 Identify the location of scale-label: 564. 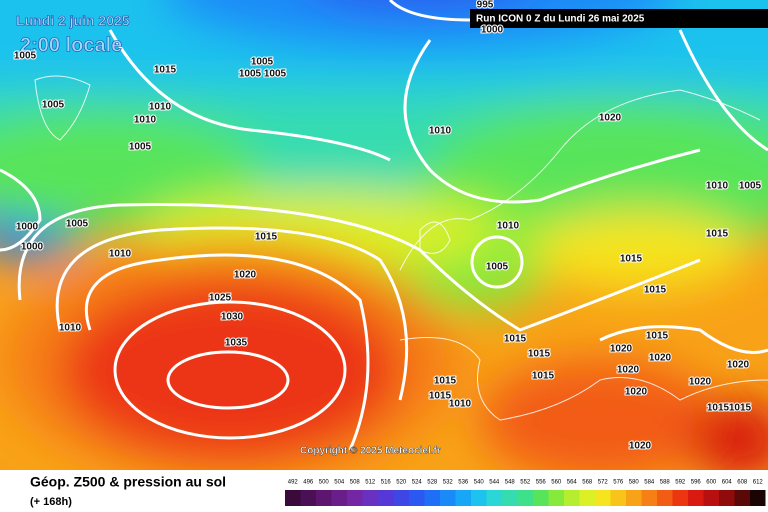
(572, 483).